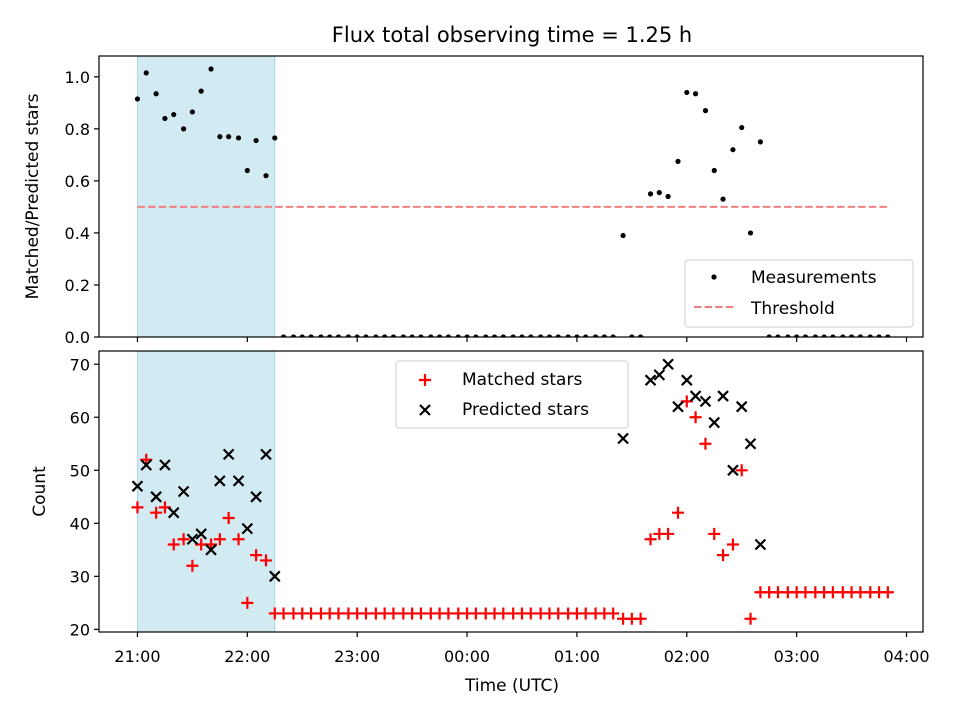 The height and width of the screenshot is (724, 960). Describe the element at coordinates (80, 417) in the screenshot. I see `y-tick-label: 60` at that location.